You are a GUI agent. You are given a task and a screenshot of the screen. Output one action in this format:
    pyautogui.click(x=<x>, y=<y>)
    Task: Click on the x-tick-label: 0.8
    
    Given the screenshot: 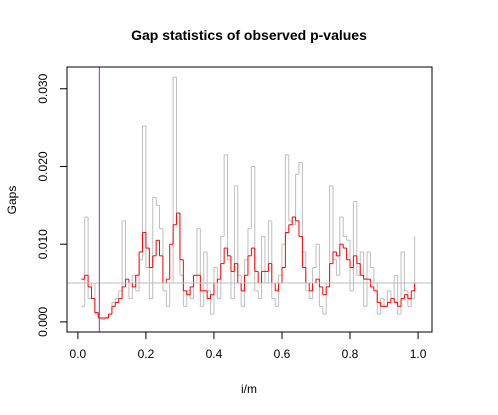 What is the action you would take?
    pyautogui.click(x=350, y=354)
    